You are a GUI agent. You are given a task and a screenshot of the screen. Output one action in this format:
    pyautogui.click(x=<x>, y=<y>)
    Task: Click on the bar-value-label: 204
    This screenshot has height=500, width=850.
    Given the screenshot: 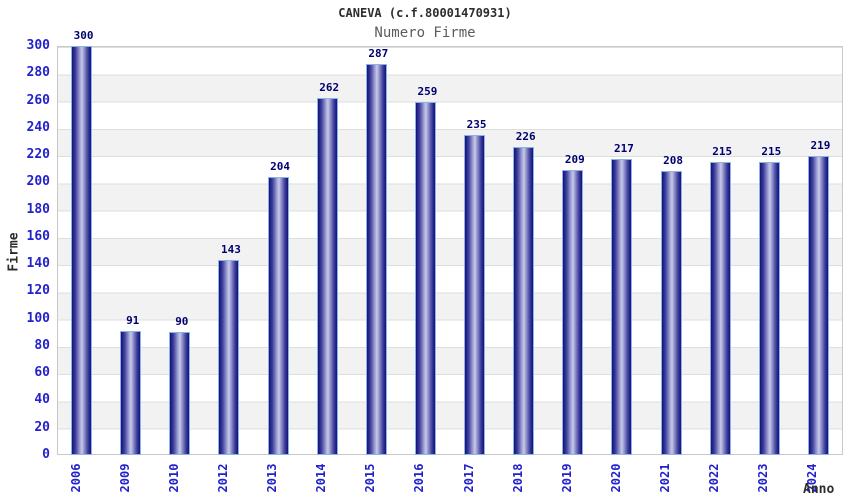 What is the action you would take?
    pyautogui.click(x=280, y=166)
    